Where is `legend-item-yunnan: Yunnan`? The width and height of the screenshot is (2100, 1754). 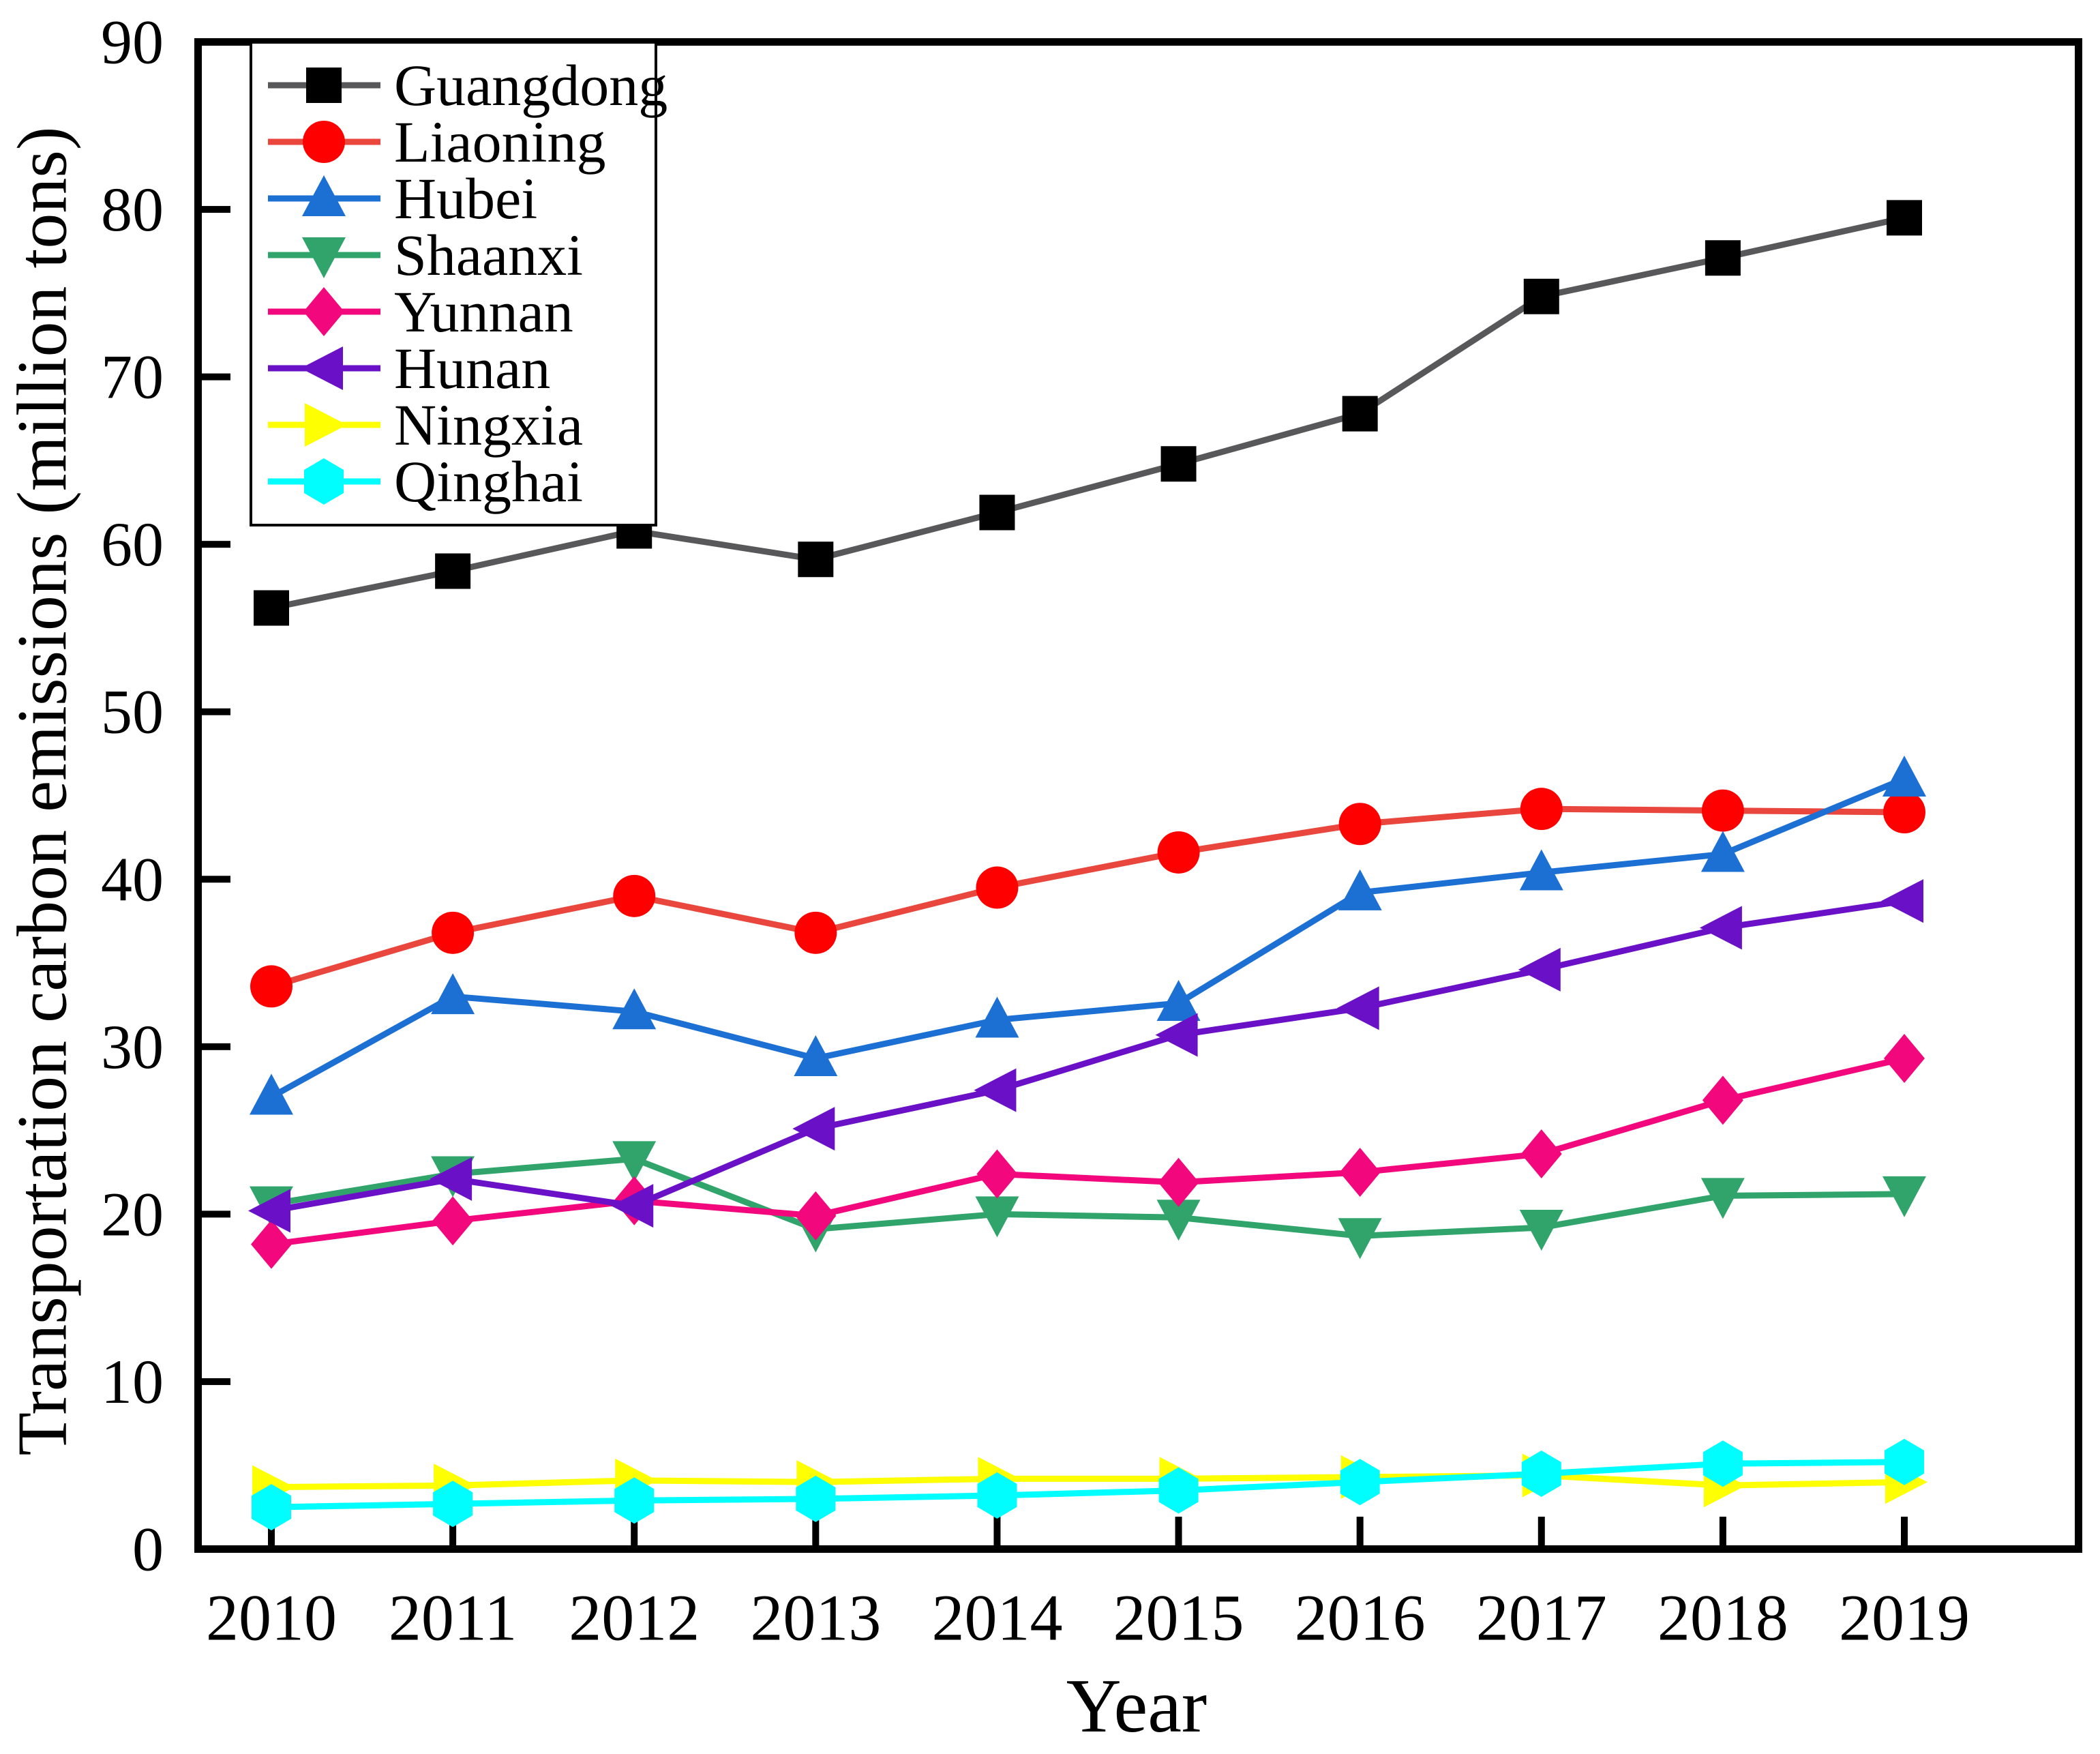
legend-item-yunnan: Yunnan is located at coordinates (420, 311).